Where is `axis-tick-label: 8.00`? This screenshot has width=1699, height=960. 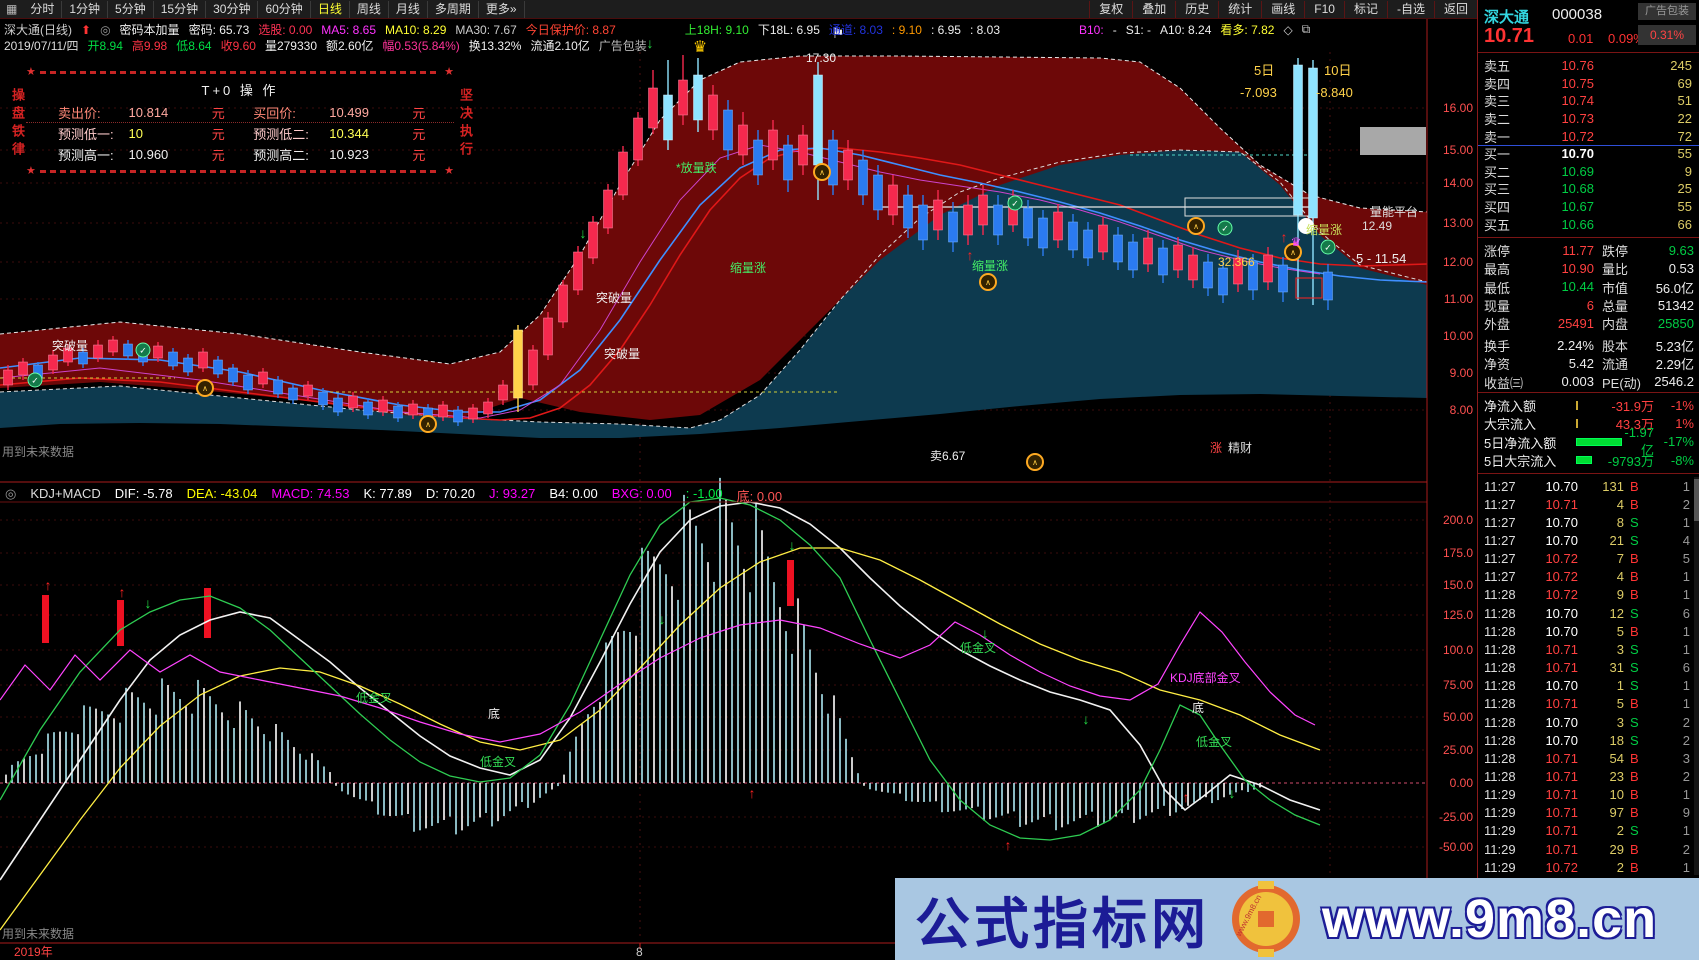
axis-tick-label: 8.00 is located at coordinates (1461, 410).